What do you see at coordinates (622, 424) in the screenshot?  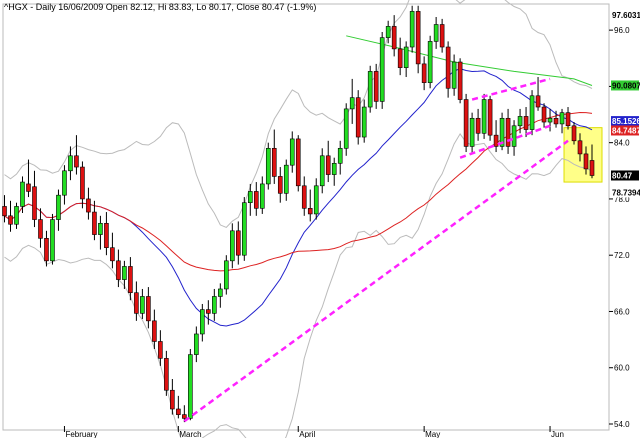 I see `y-tick-label: 54.0` at bounding box center [622, 424].